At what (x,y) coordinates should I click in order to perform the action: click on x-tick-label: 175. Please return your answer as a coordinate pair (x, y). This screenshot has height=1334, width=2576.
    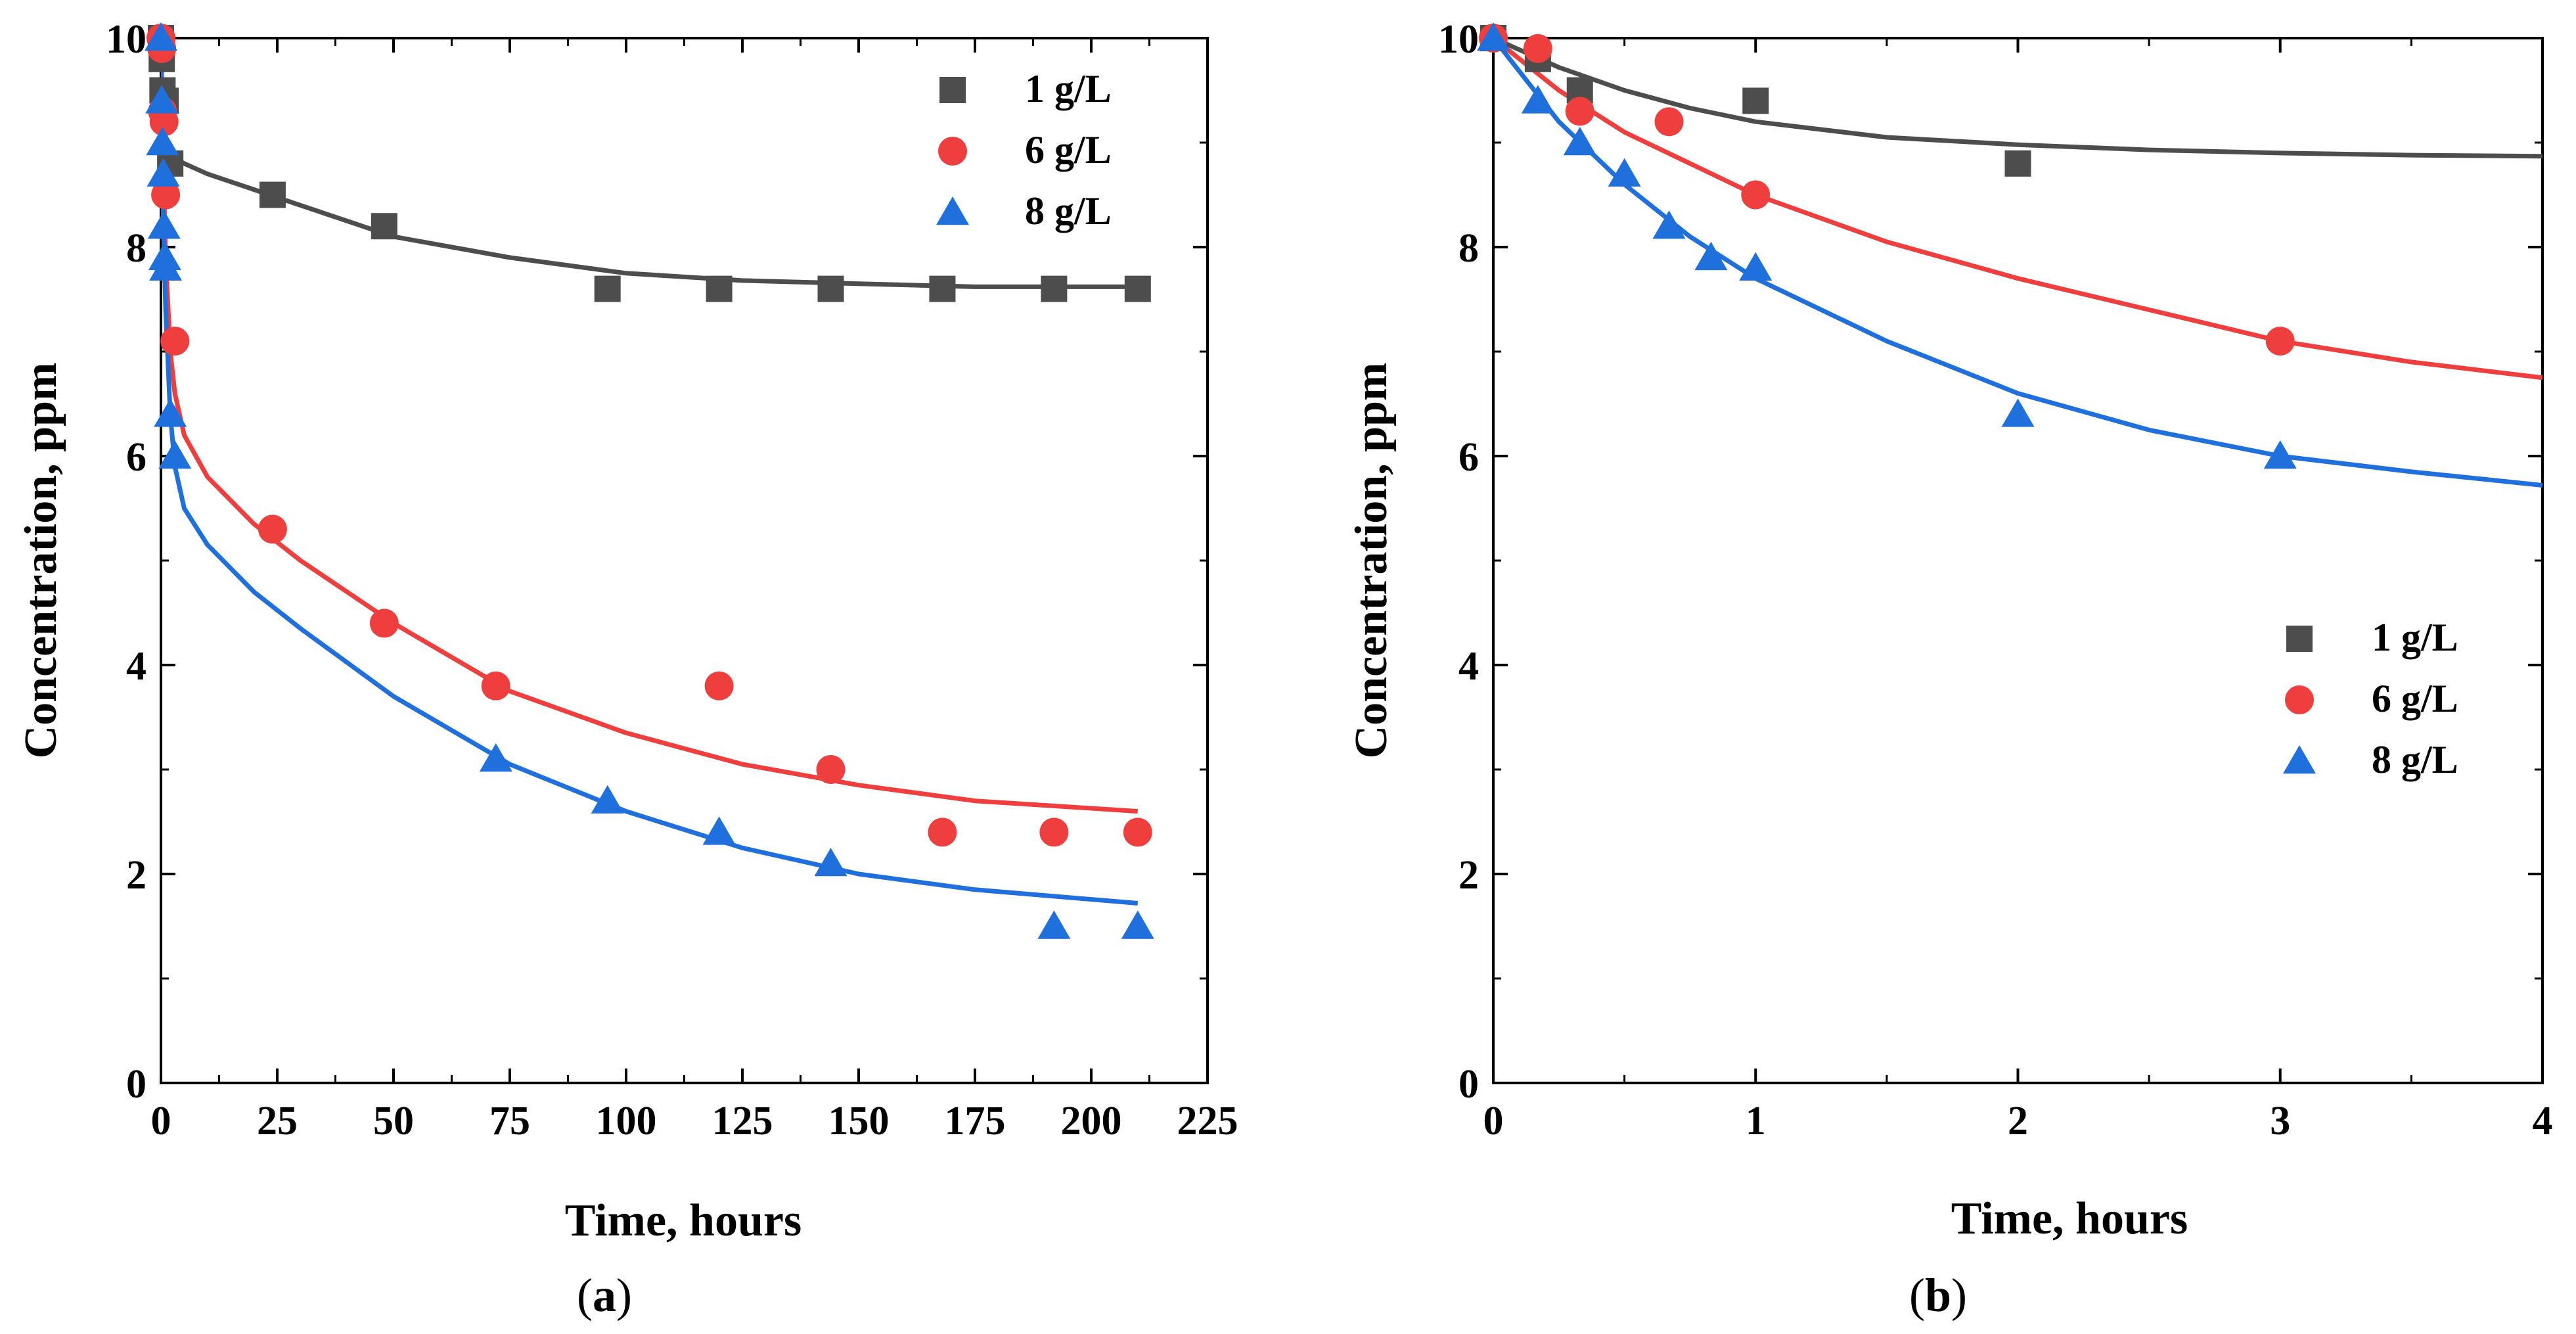
    Looking at the image, I should click on (975, 1121).